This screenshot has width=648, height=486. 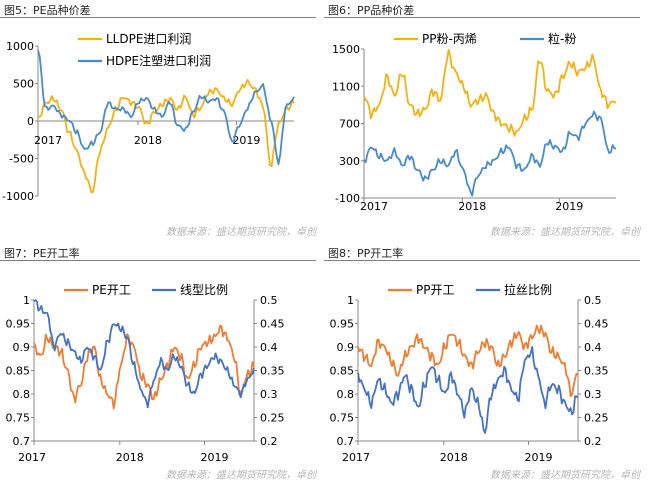 What do you see at coordinates (528, 289) in the screenshot?
I see `legend-label: 拉丝比例` at bounding box center [528, 289].